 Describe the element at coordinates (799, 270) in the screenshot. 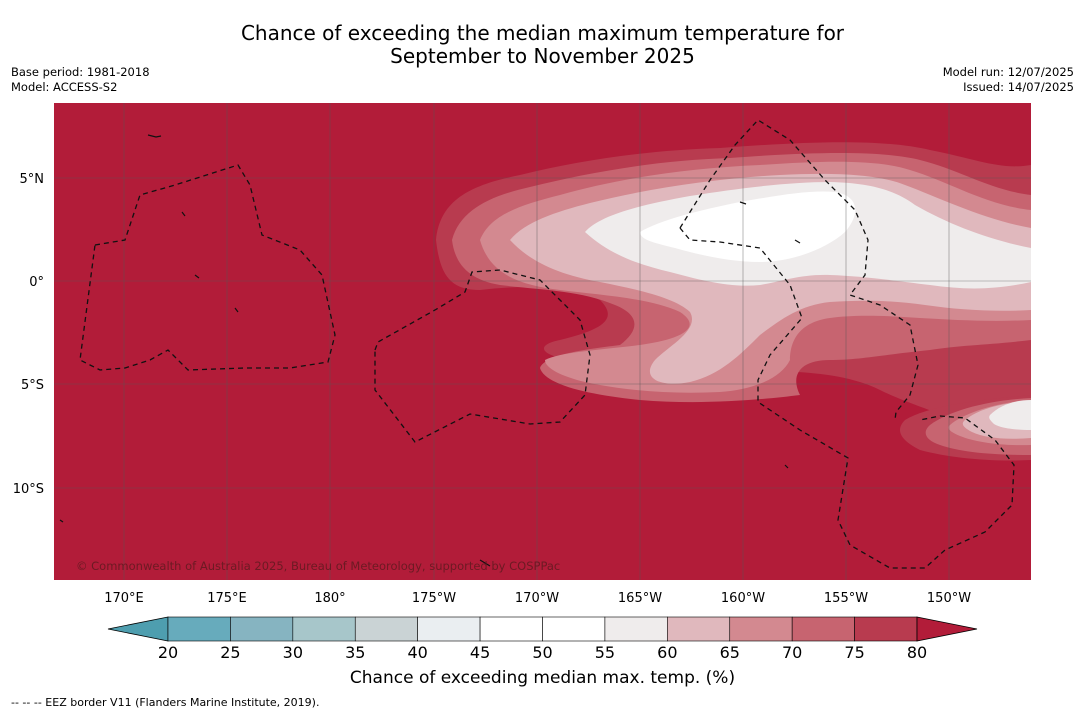

I see `eez-kiribati-phoenix-line` at that location.